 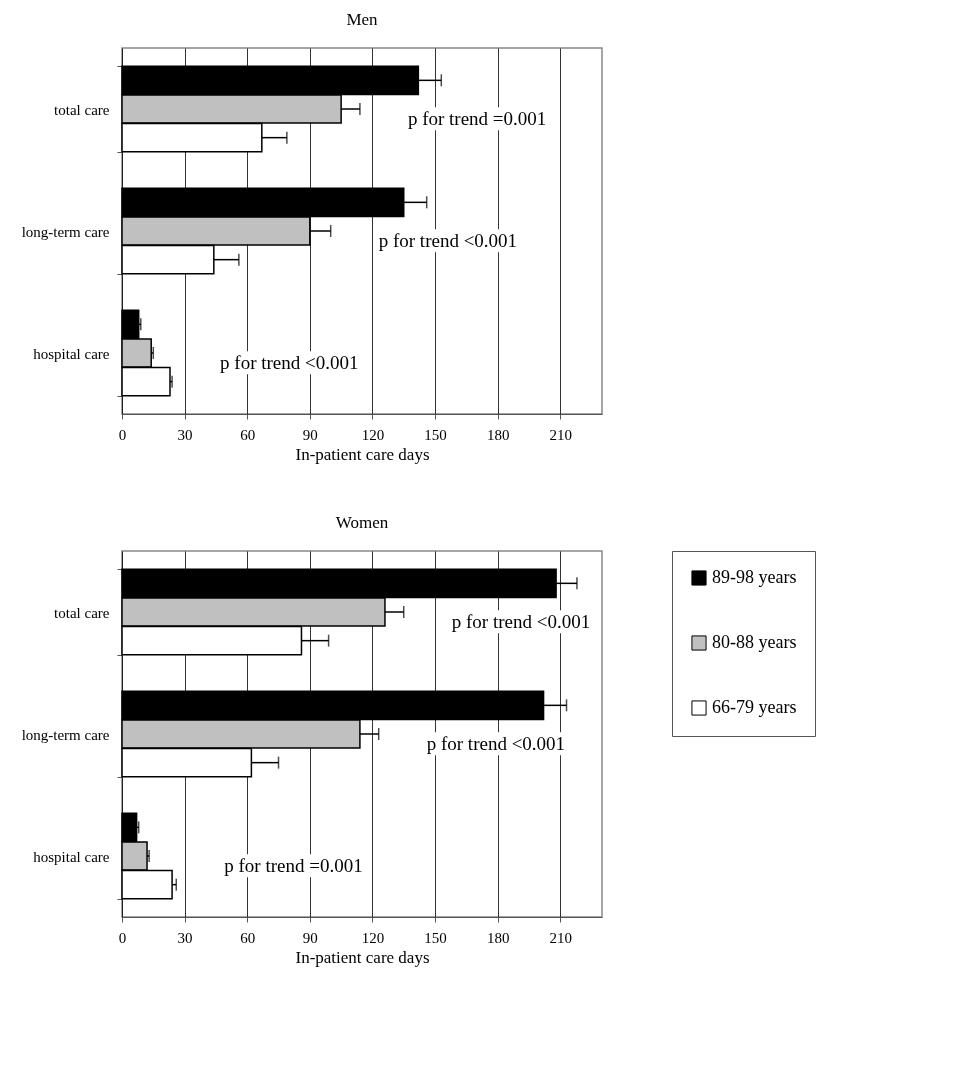 What do you see at coordinates (754, 707) in the screenshot?
I see `legend-label: 66-79 years` at bounding box center [754, 707].